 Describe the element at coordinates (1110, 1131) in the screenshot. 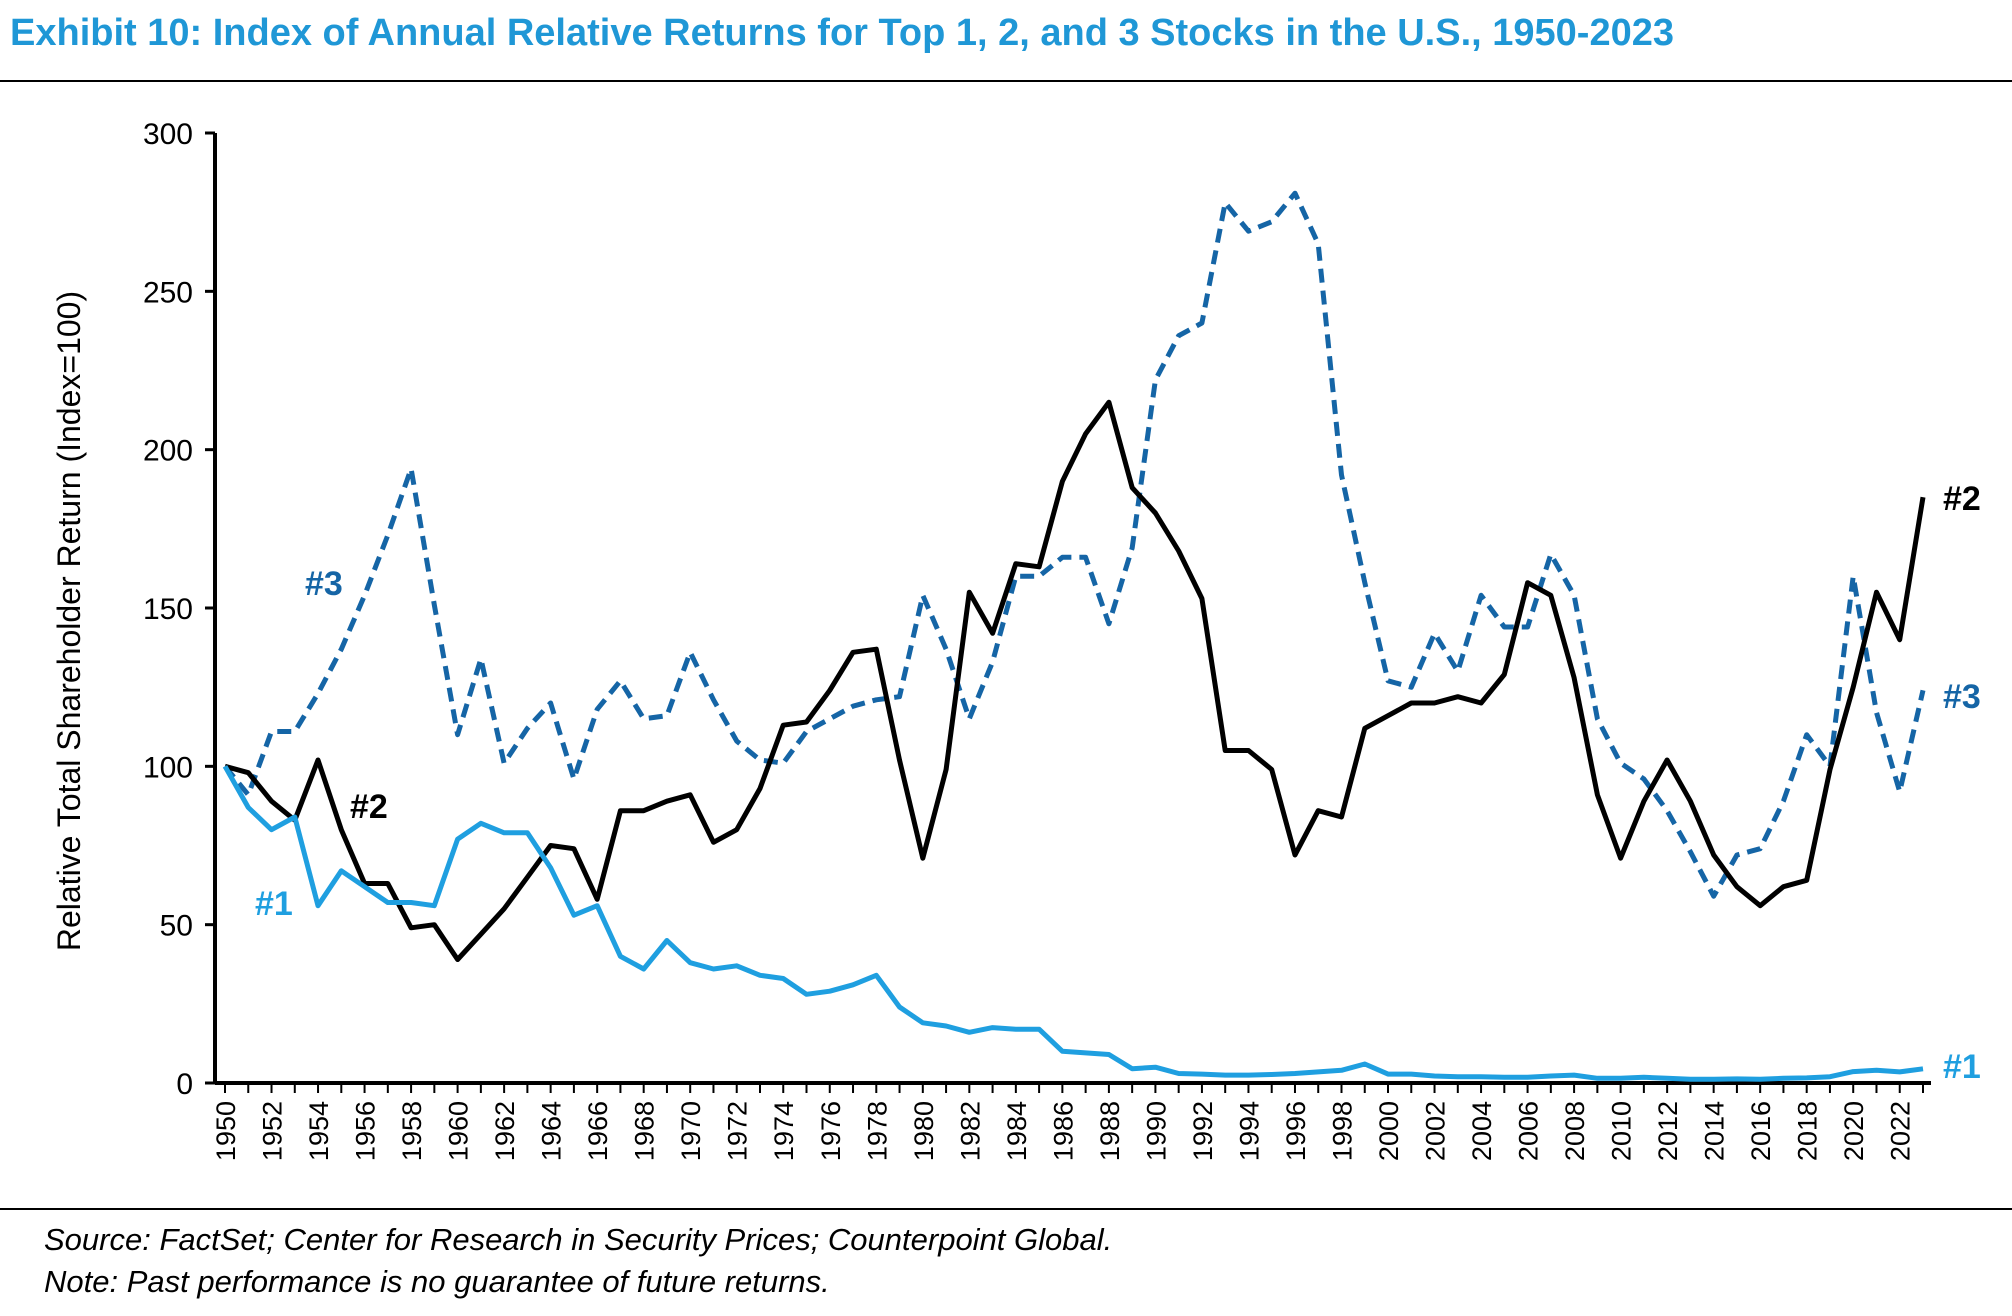

I see `x-tick-label: 1988` at that location.